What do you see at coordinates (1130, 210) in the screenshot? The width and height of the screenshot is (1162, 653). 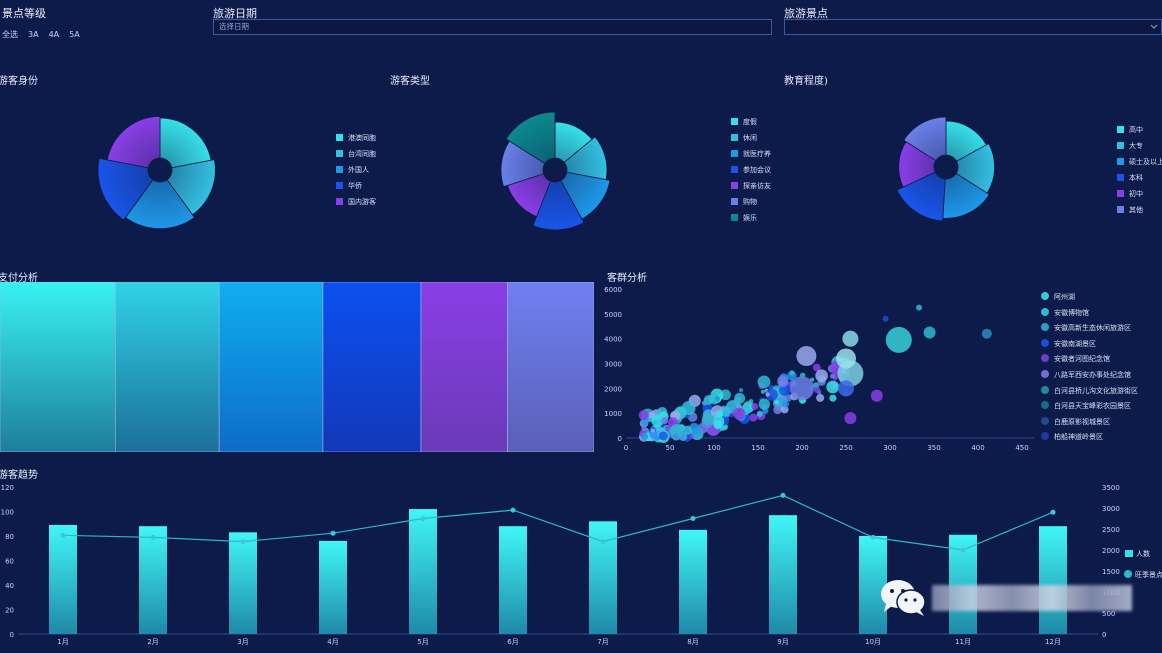 I see `pie3-legend-item: 其他` at bounding box center [1130, 210].